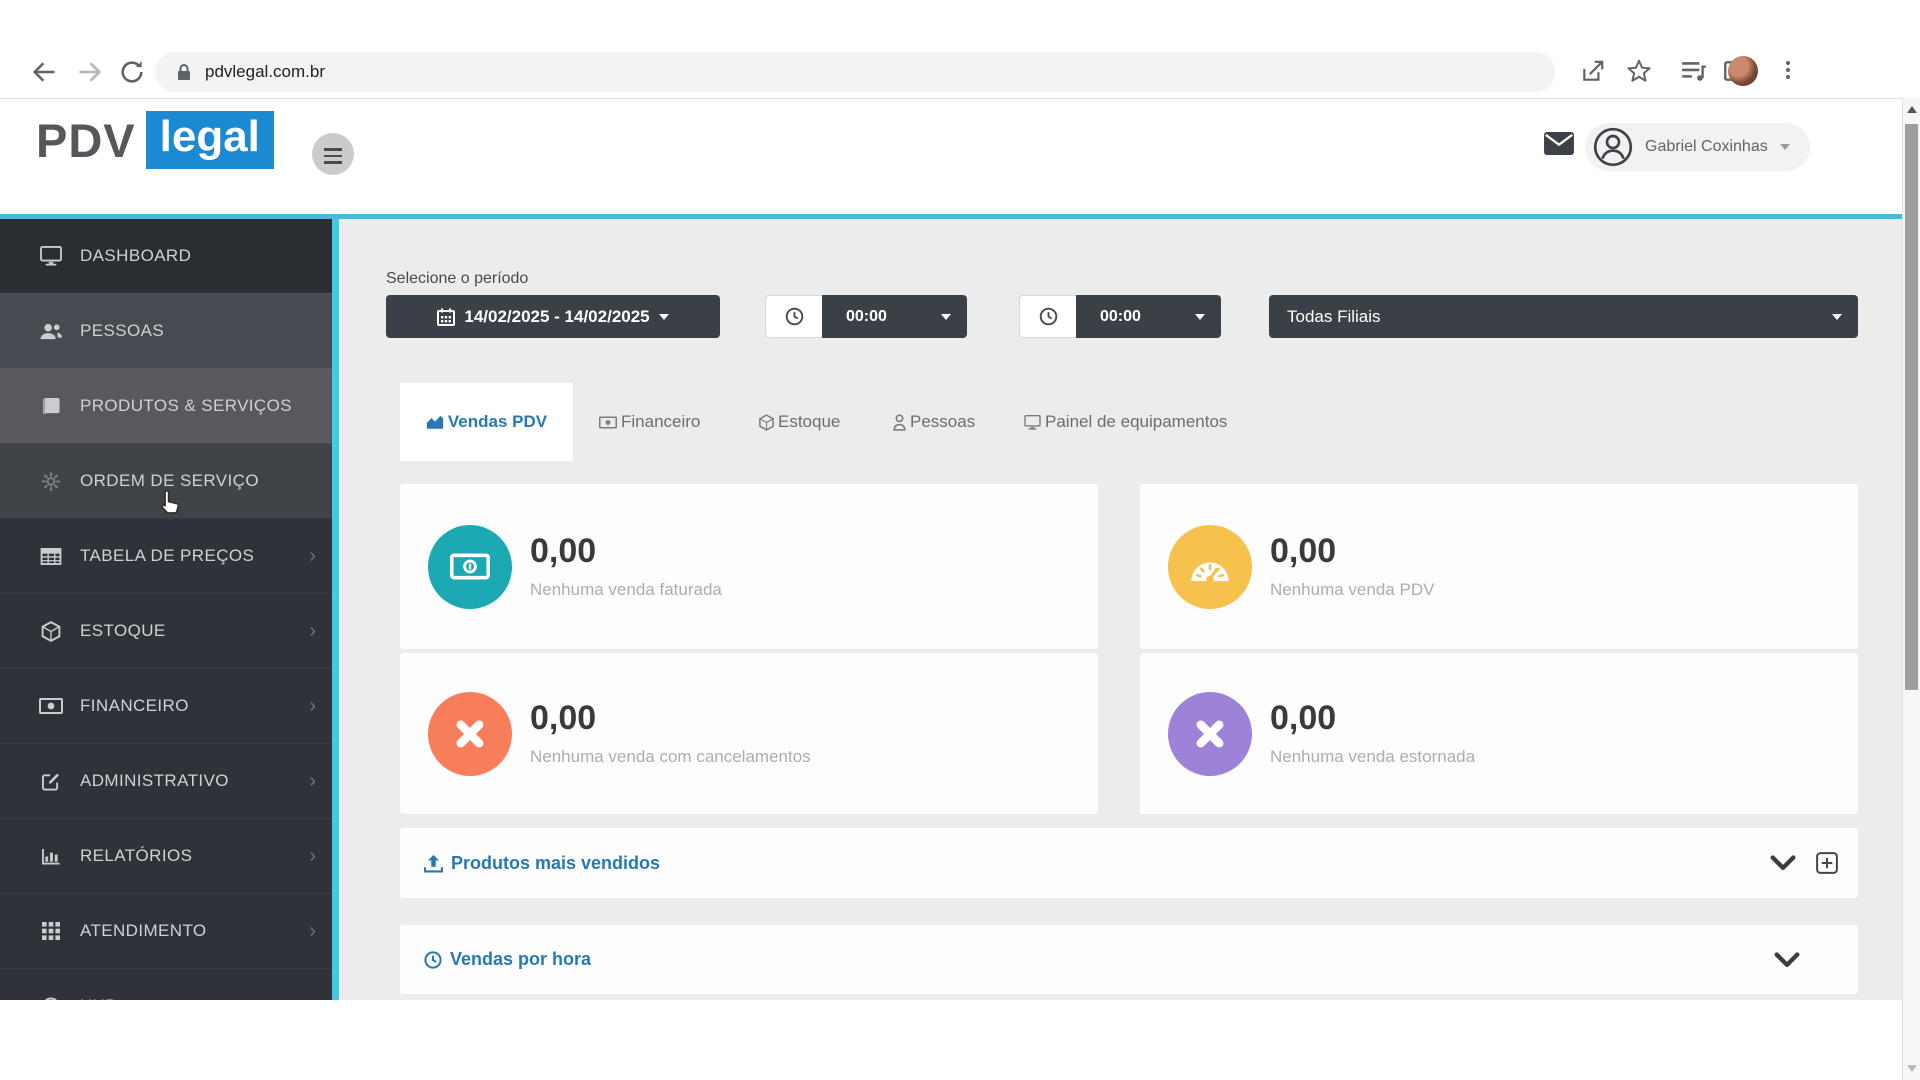 This screenshot has height=1080, width=1920. What do you see at coordinates (1352, 589) in the screenshot?
I see `stat-caption: Nenhuma venda PDV` at bounding box center [1352, 589].